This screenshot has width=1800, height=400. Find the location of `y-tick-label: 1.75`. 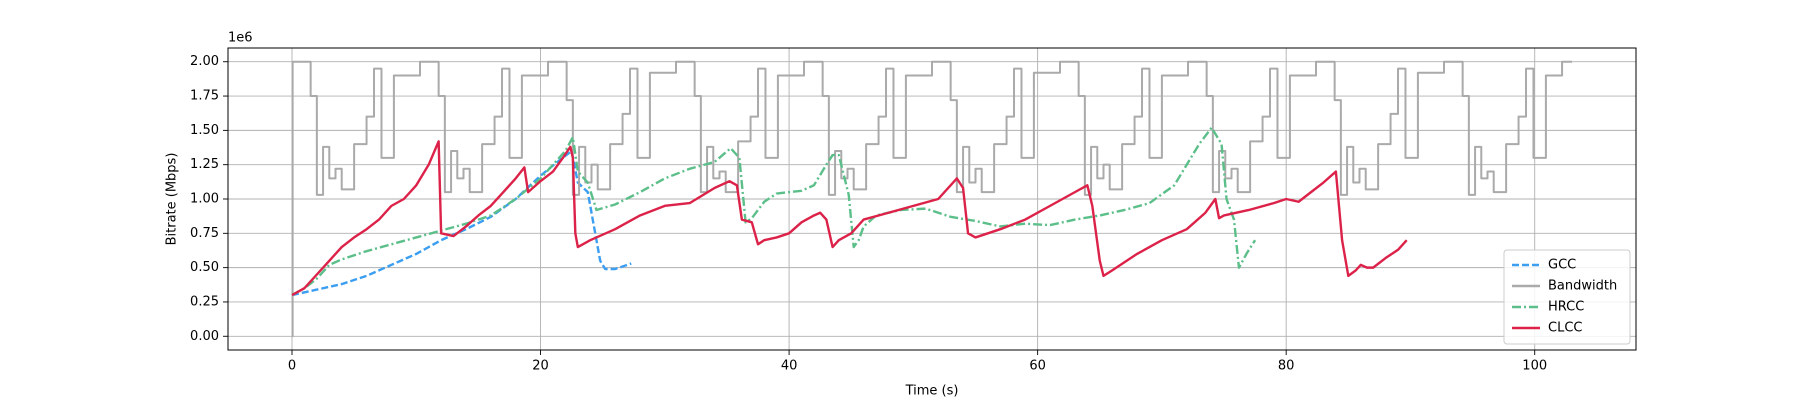

y-tick-label: 1.75 is located at coordinates (204, 96).